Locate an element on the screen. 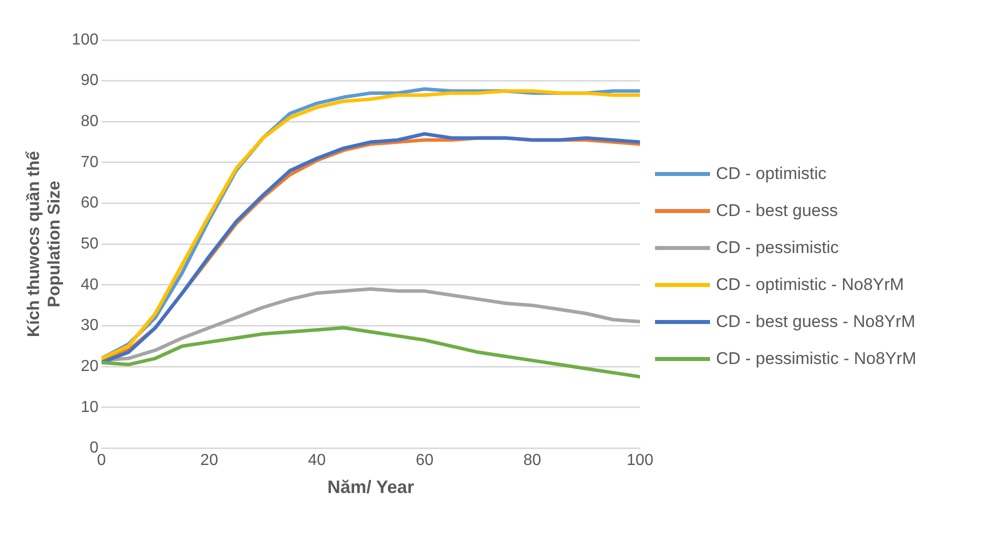 This screenshot has height=533, width=981. legend-label: CD - optimistic is located at coordinates (771, 174).